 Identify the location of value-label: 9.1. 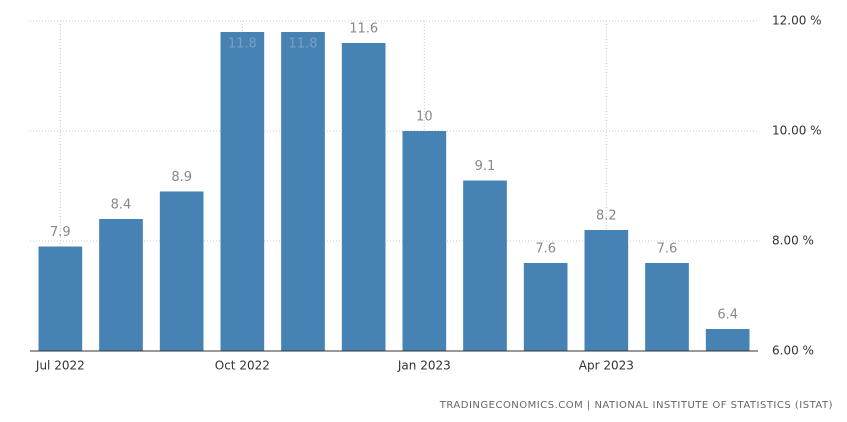
(485, 166).